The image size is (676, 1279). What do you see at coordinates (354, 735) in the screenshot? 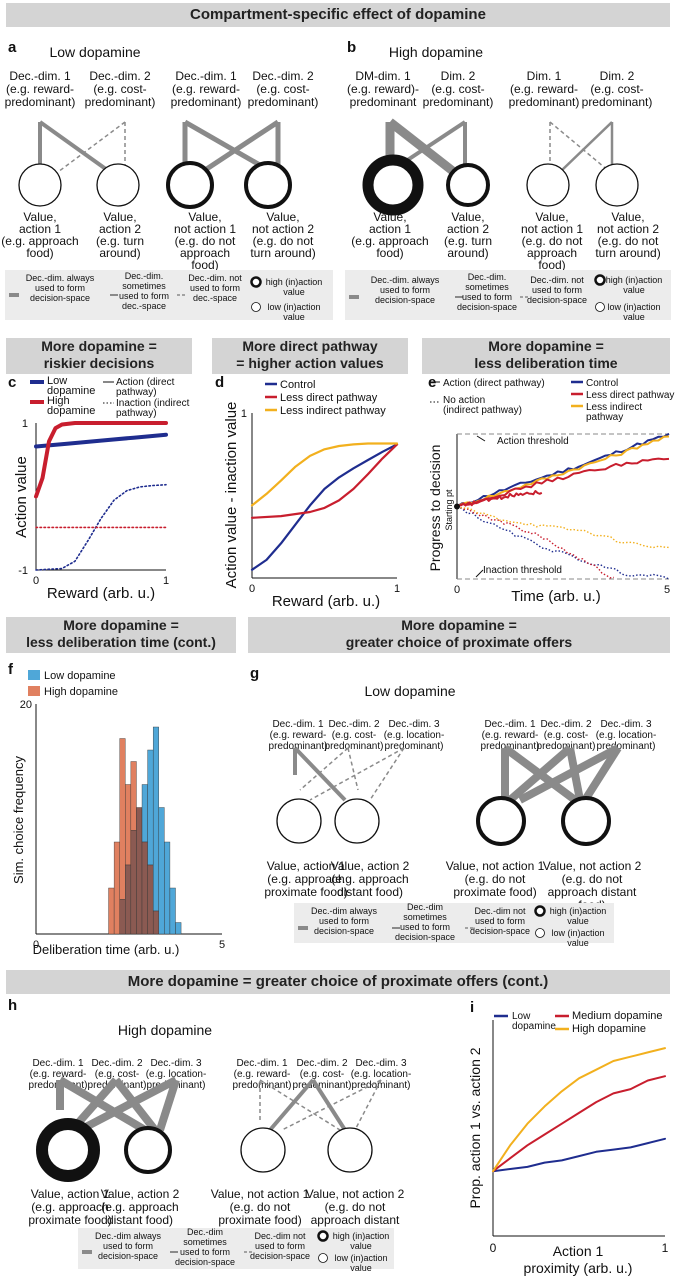
I see `panel-g-dim-2-line: (e.g. cost-` at bounding box center [354, 735].